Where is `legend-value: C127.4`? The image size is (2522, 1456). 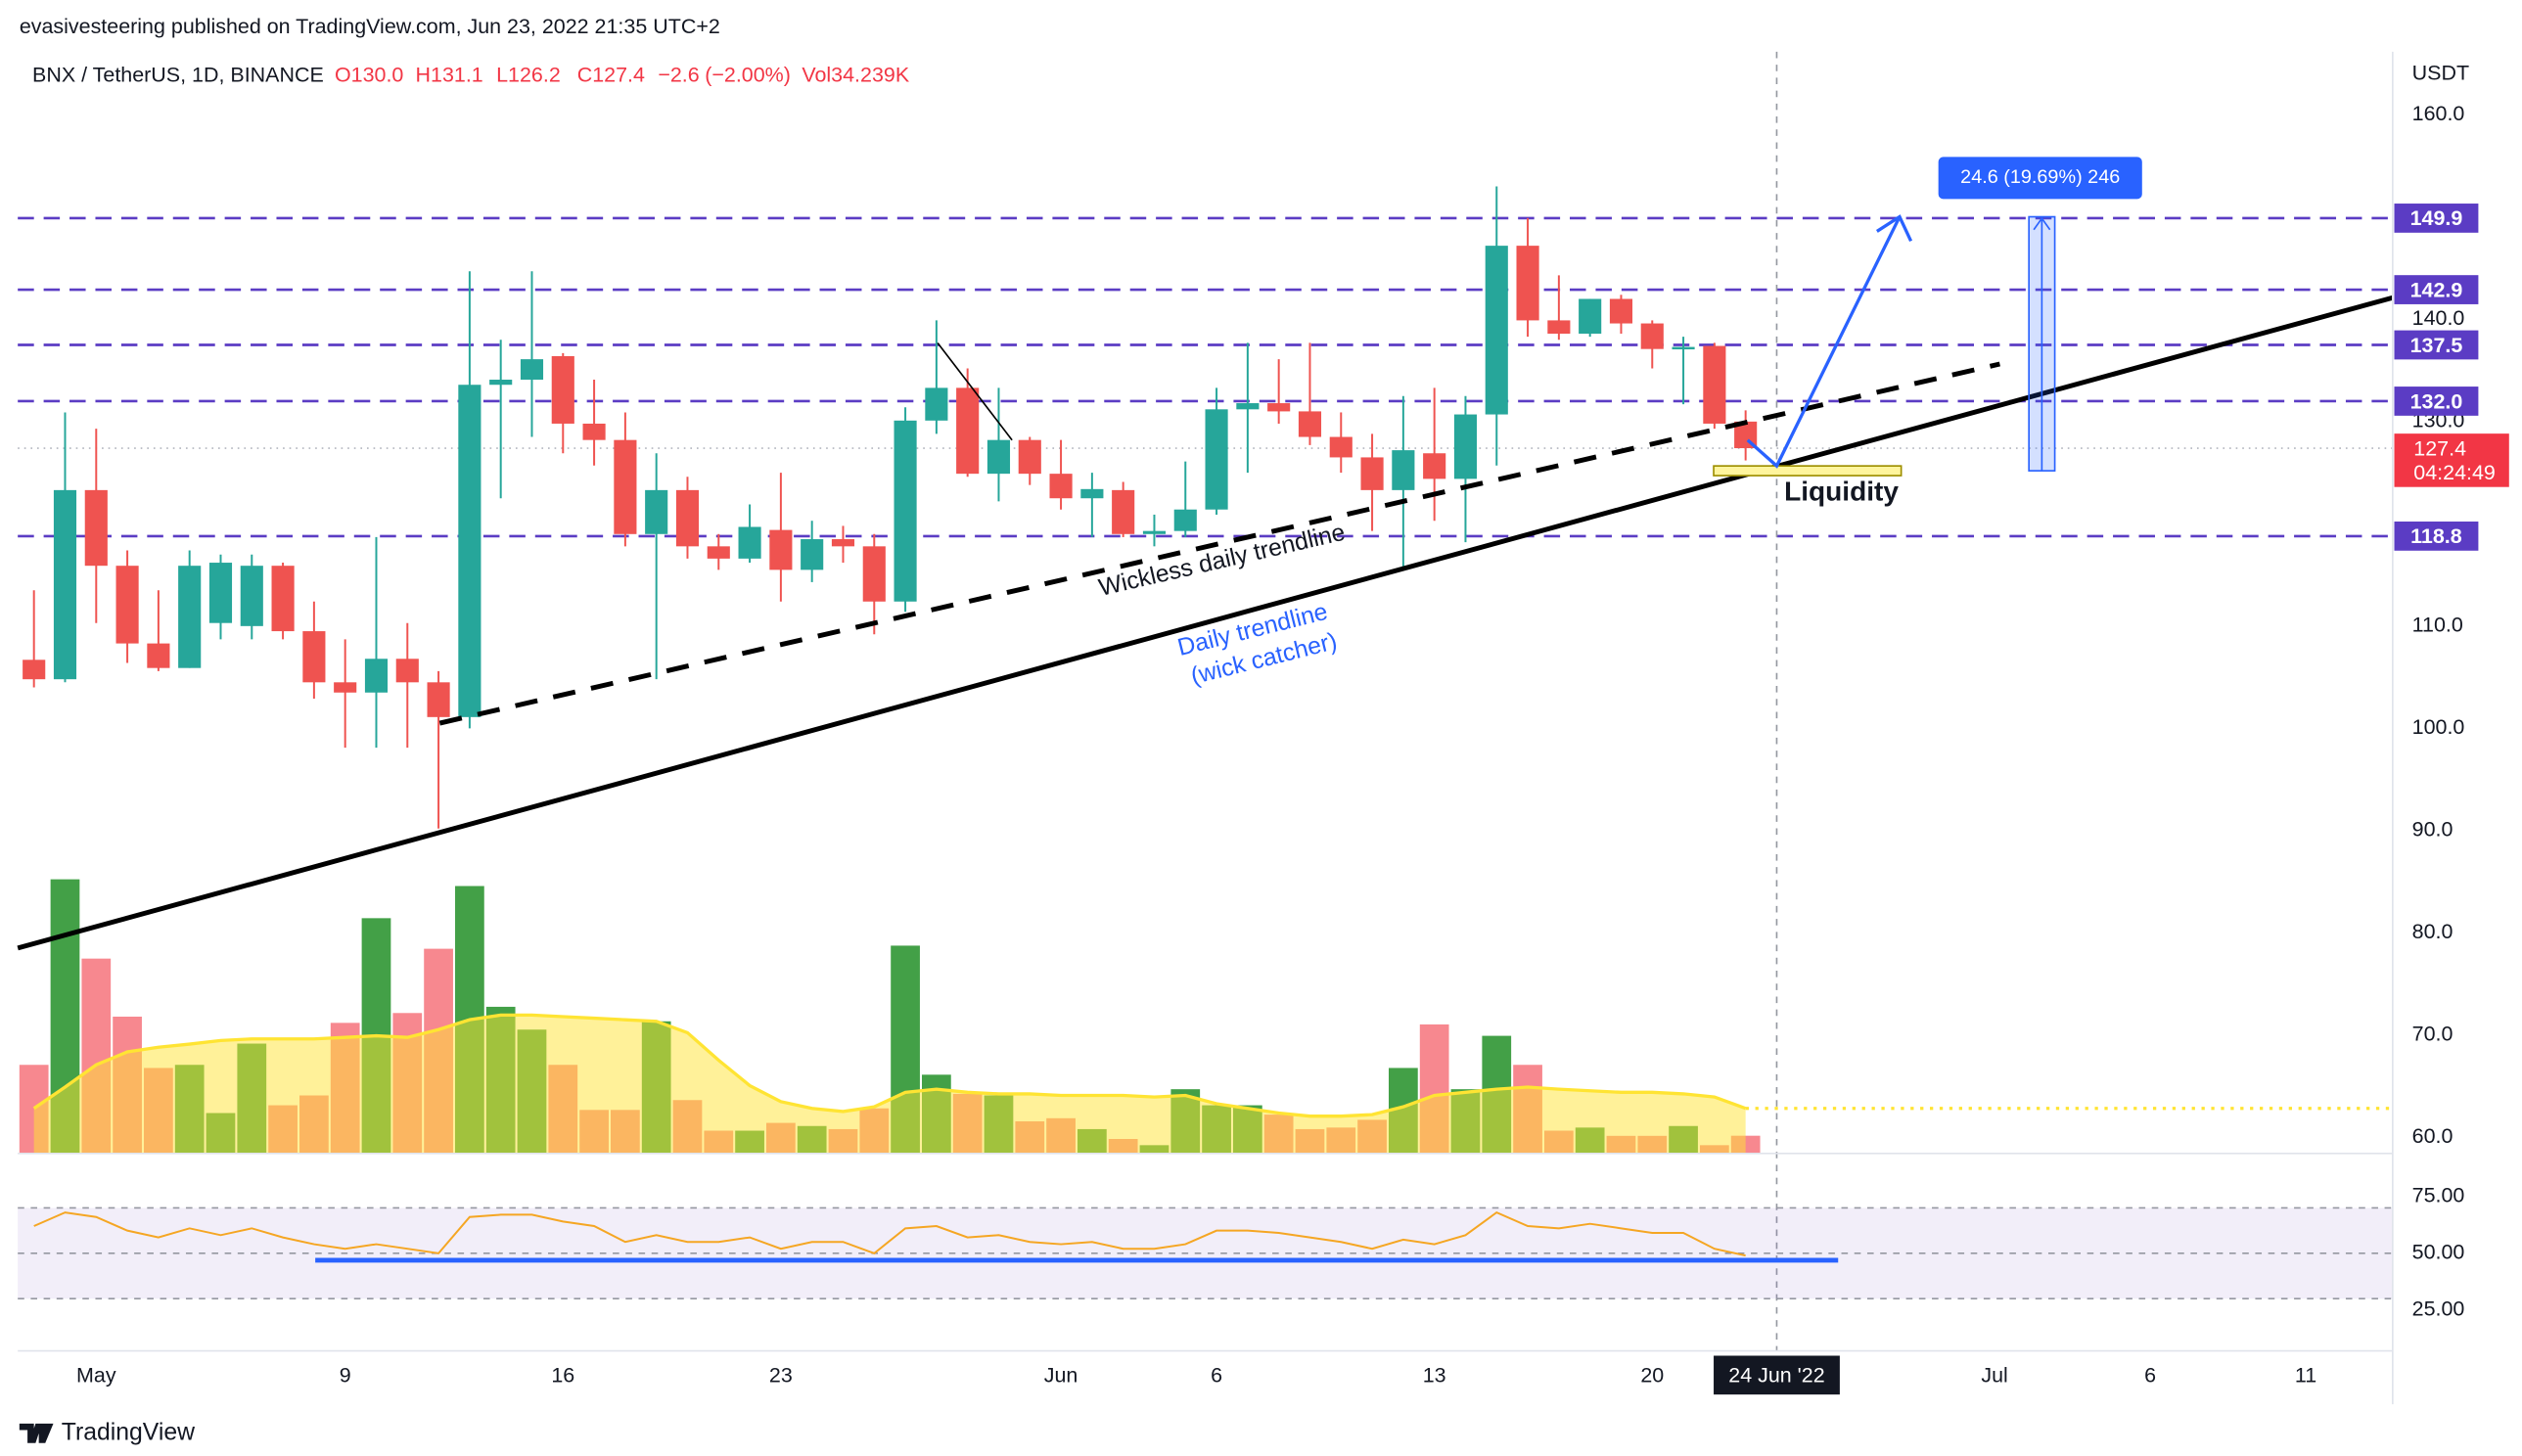 legend-value: C127.4 is located at coordinates (611, 74).